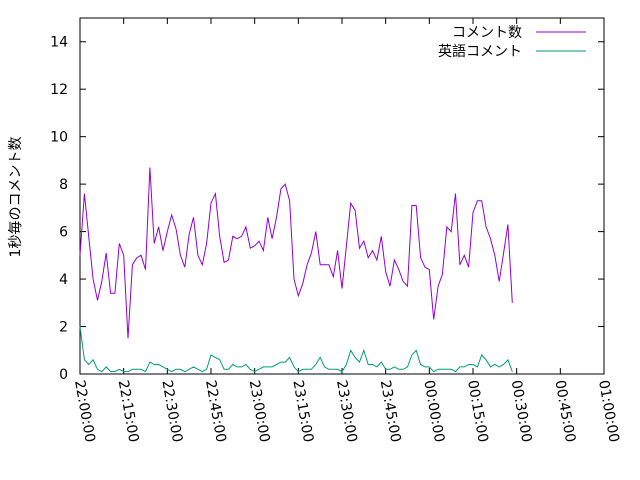  What do you see at coordinates (171, 411) in the screenshot?
I see `x-tick-label: 22:30:00` at bounding box center [171, 411].